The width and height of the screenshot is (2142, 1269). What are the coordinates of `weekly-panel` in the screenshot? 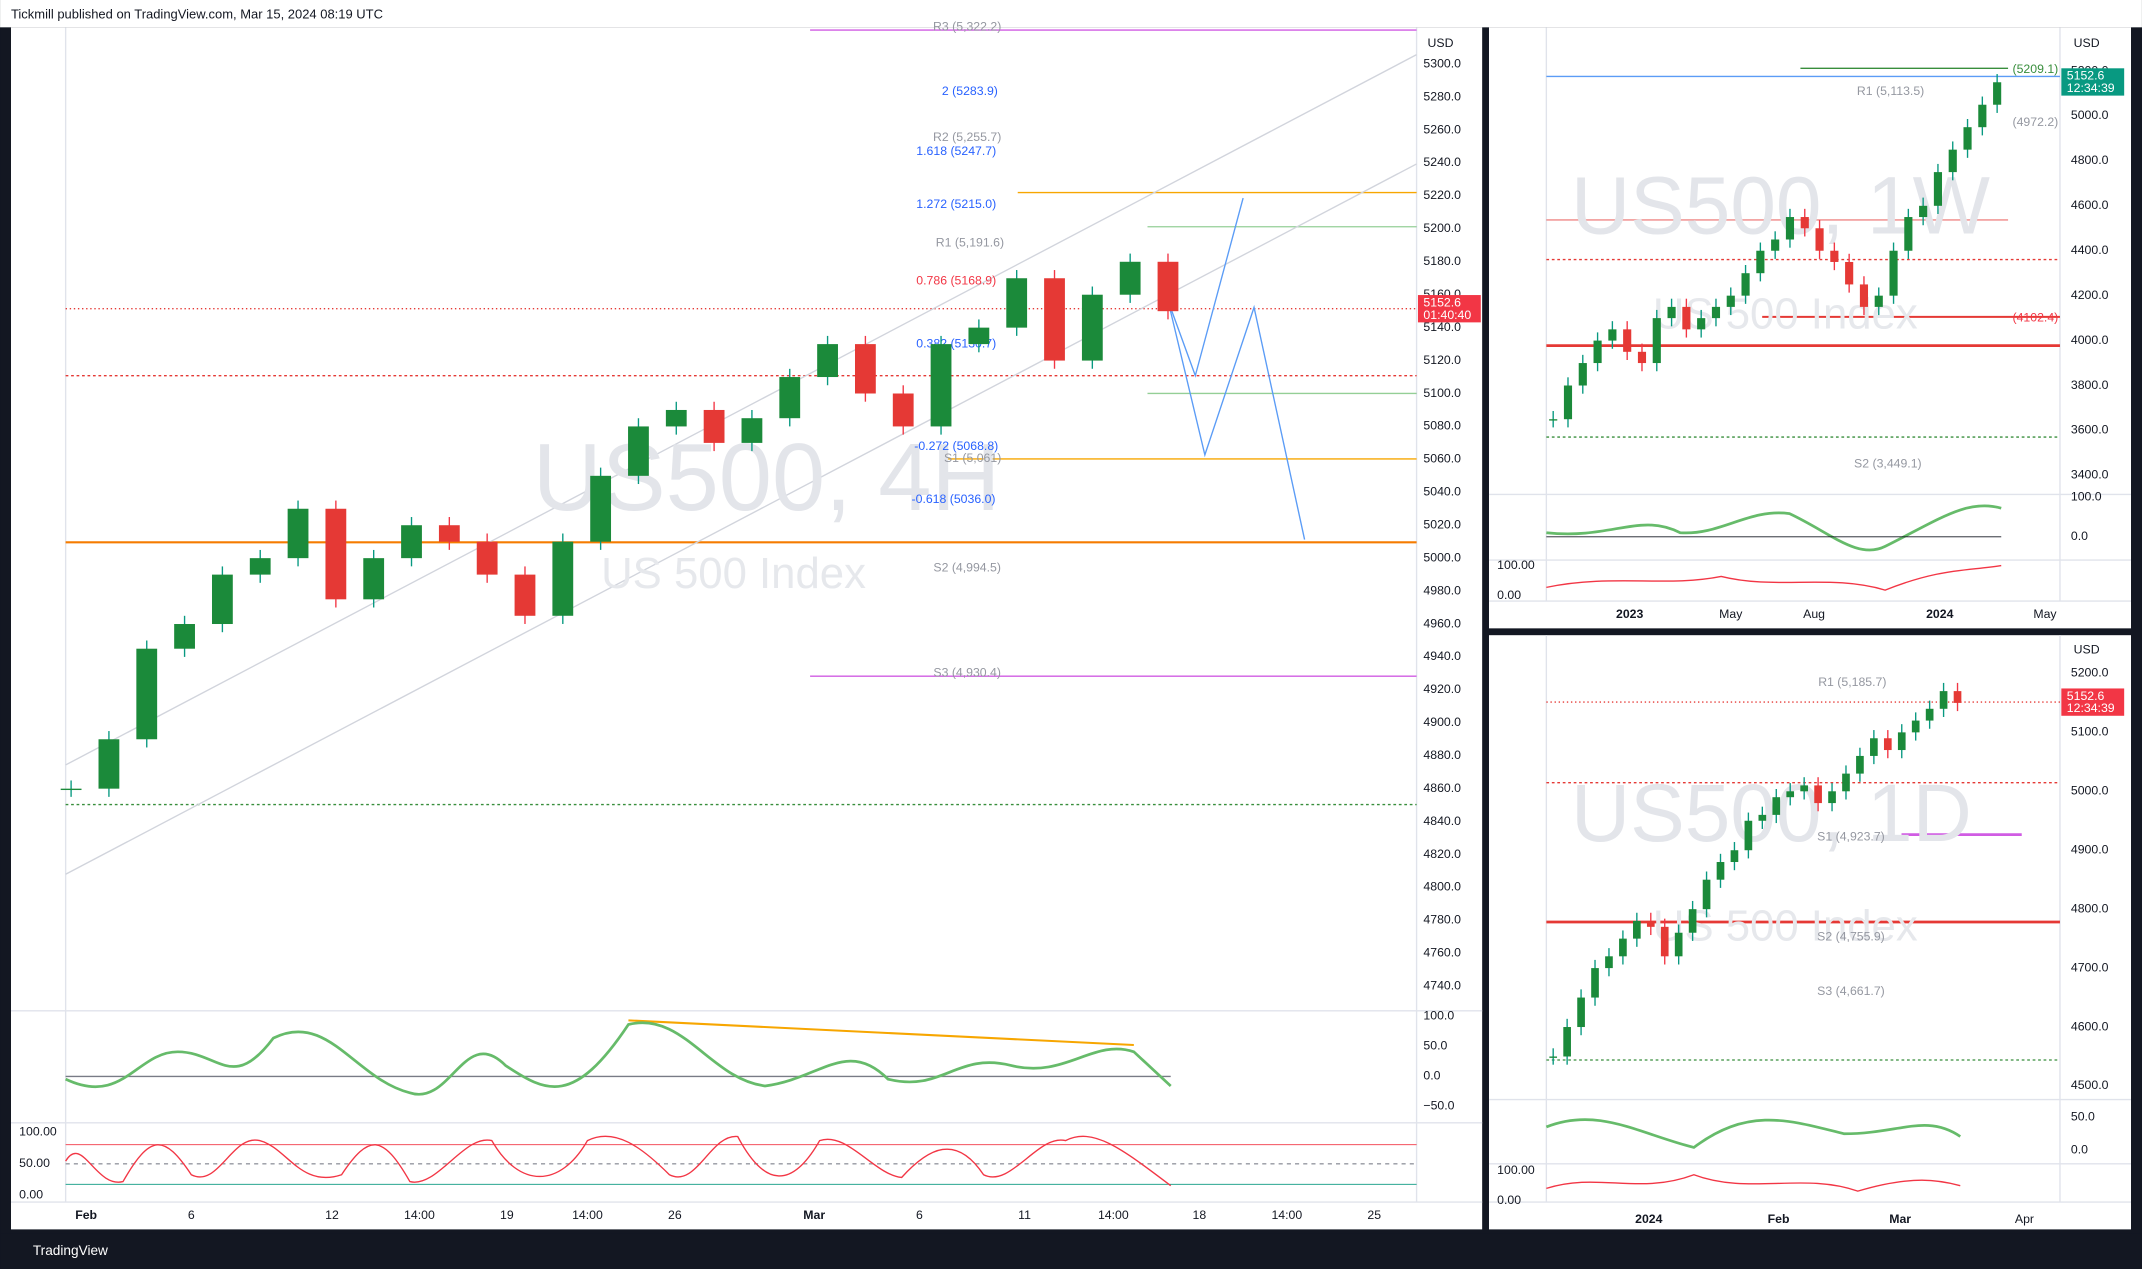 It's located at (1810, 328).